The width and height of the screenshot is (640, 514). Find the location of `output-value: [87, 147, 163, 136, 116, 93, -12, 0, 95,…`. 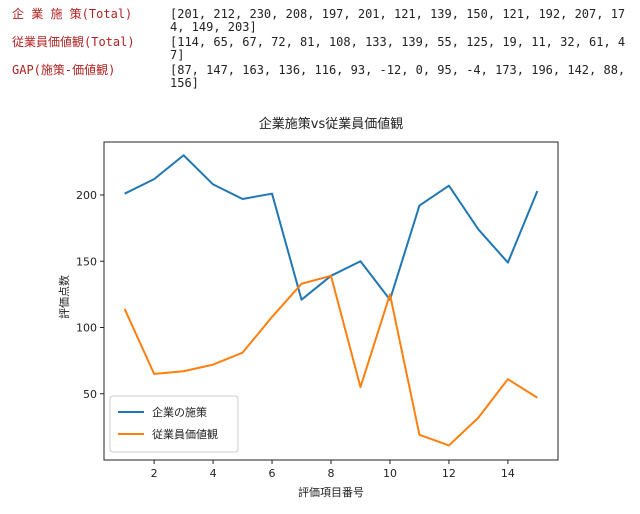

output-value: [87, 147, 163, 136, 116, 93, -12, 0, 95,… is located at coordinates (398, 76).